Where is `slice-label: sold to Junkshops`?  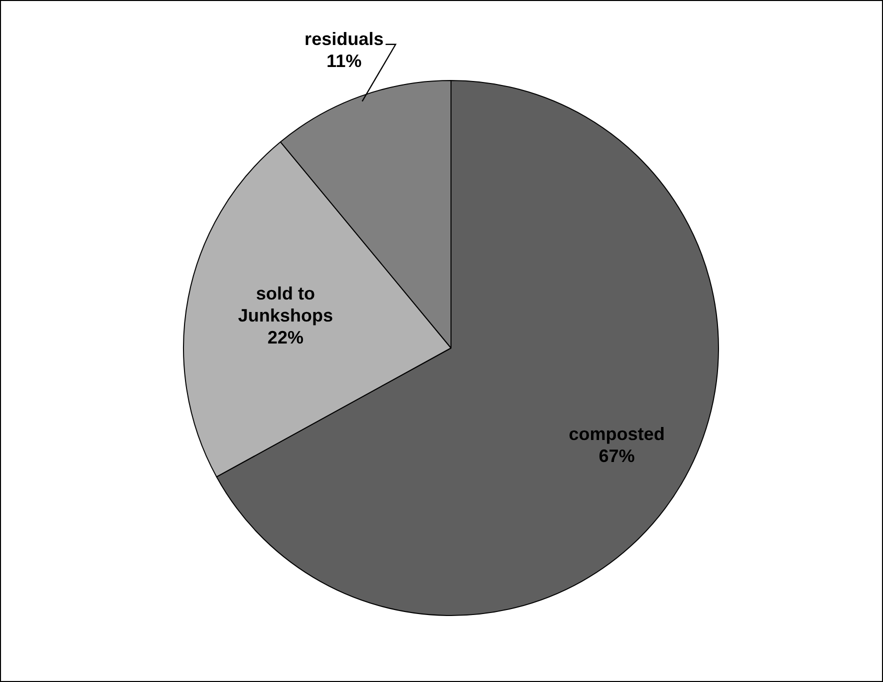 slice-label: sold to Junkshops is located at coordinates (285, 304).